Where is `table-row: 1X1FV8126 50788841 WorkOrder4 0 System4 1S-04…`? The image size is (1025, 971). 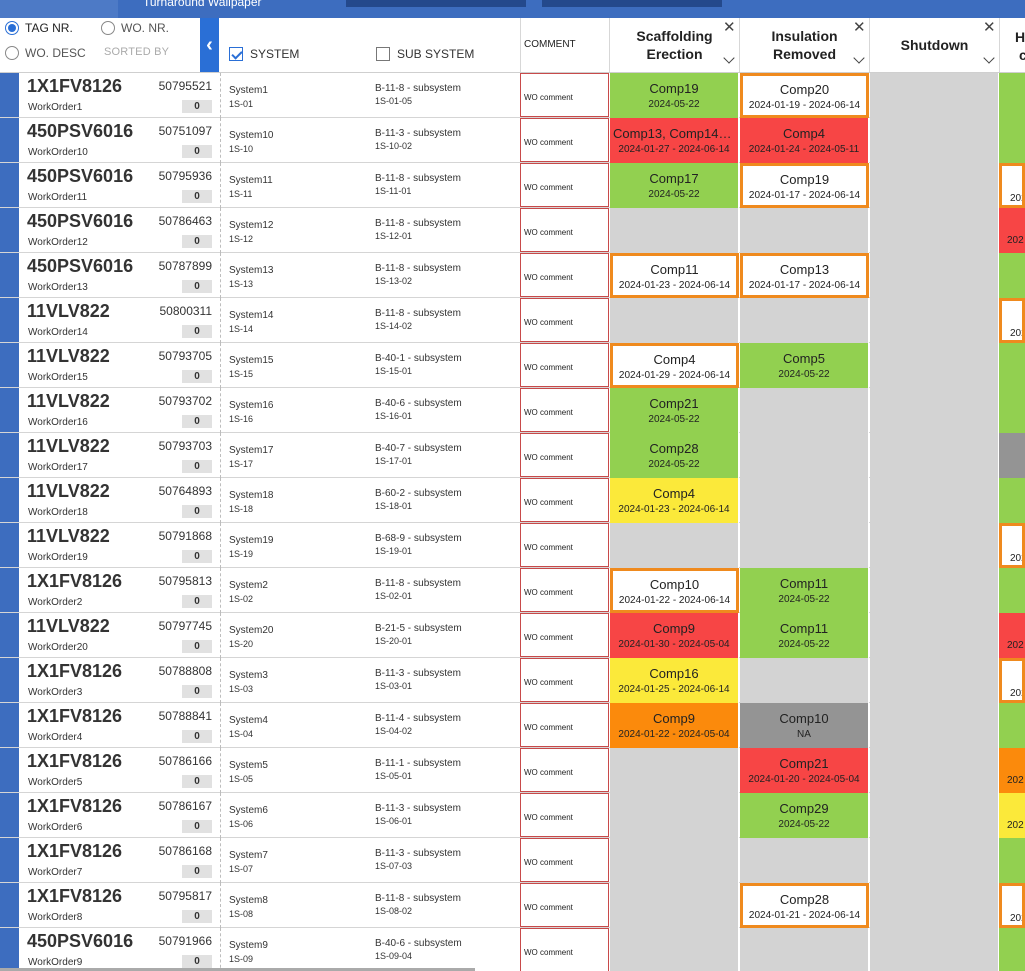
table-row: 1X1FV8126 50788841 WorkOrder4 0 System4 1S-04… is located at coordinates (512, 725).